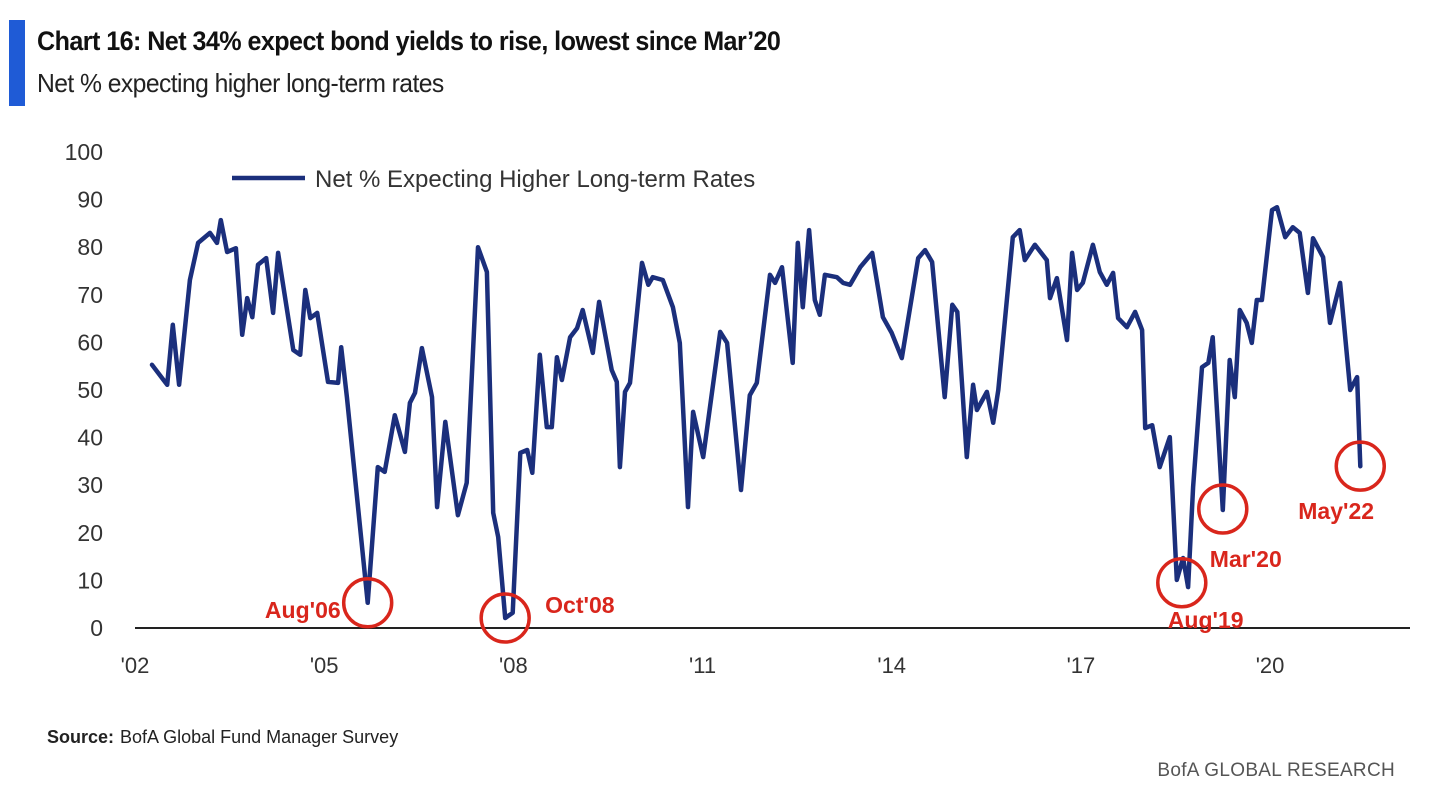 The width and height of the screenshot is (1440, 810). Describe the element at coordinates (90, 247) in the screenshot. I see `y-tick-label: 80` at that location.